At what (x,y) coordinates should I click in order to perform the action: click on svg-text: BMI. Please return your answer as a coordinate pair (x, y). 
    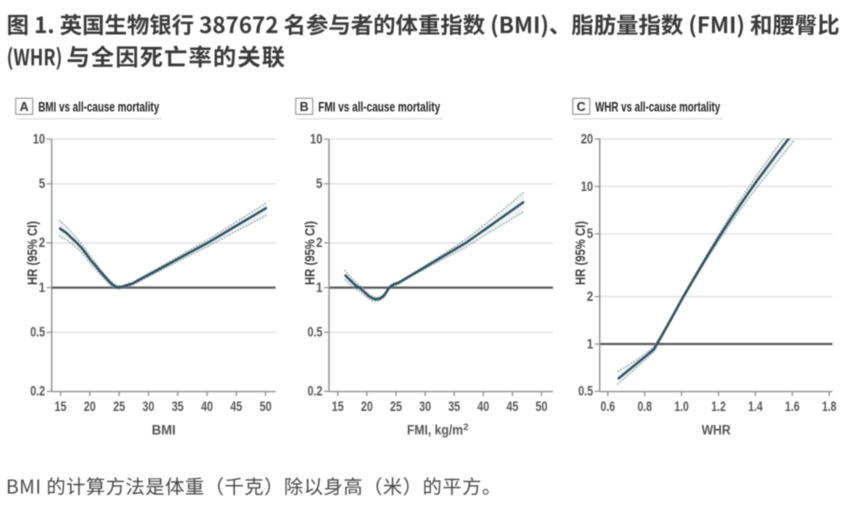
    Looking at the image, I should click on (164, 430).